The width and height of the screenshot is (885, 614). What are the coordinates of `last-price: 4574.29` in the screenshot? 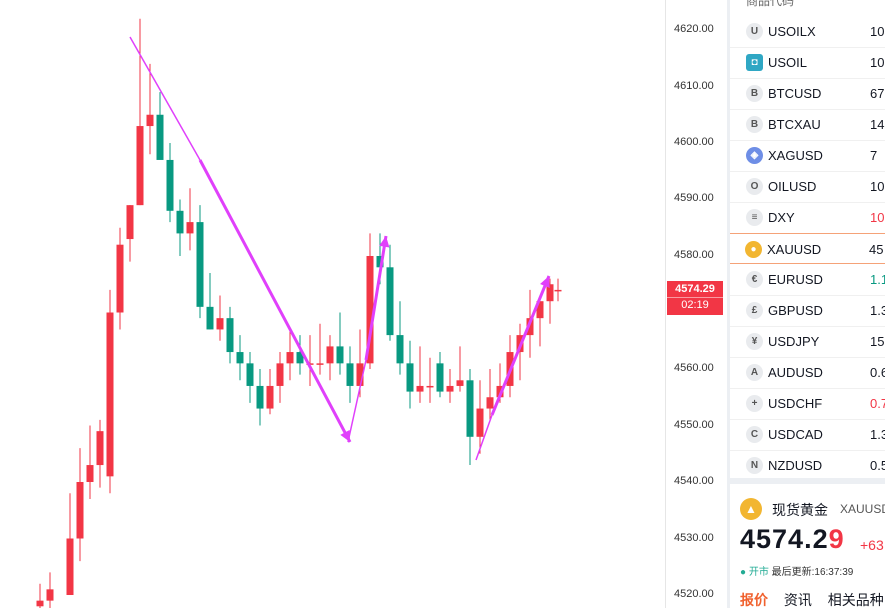 It's located at (792, 539).